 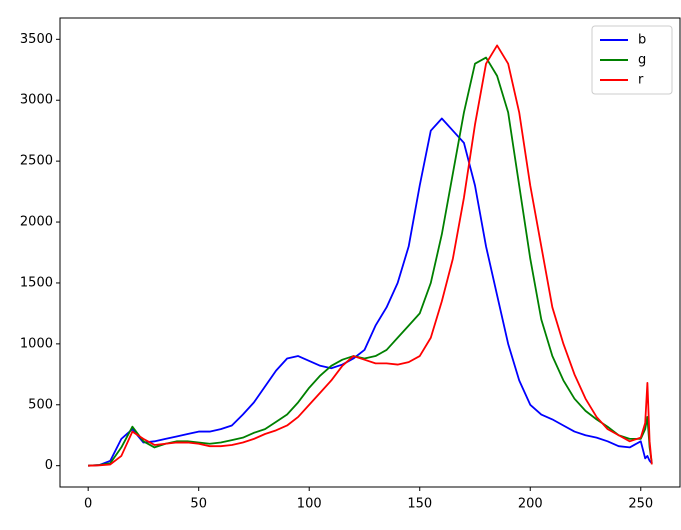 I want to click on y-tick-label: 3500, so click(x=36, y=39).